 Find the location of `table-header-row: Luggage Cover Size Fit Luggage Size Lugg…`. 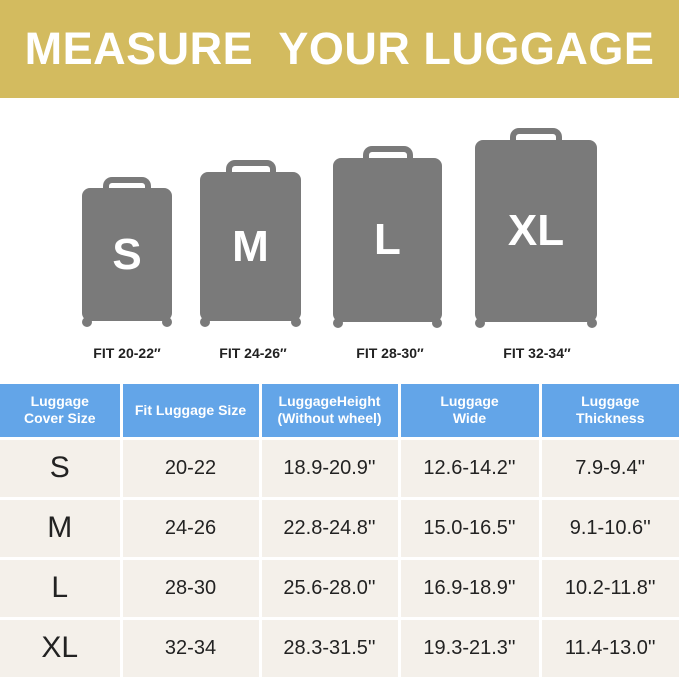

table-header-row: Luggage Cover Size Fit Luggage Size Lugg… is located at coordinates (339, 412).